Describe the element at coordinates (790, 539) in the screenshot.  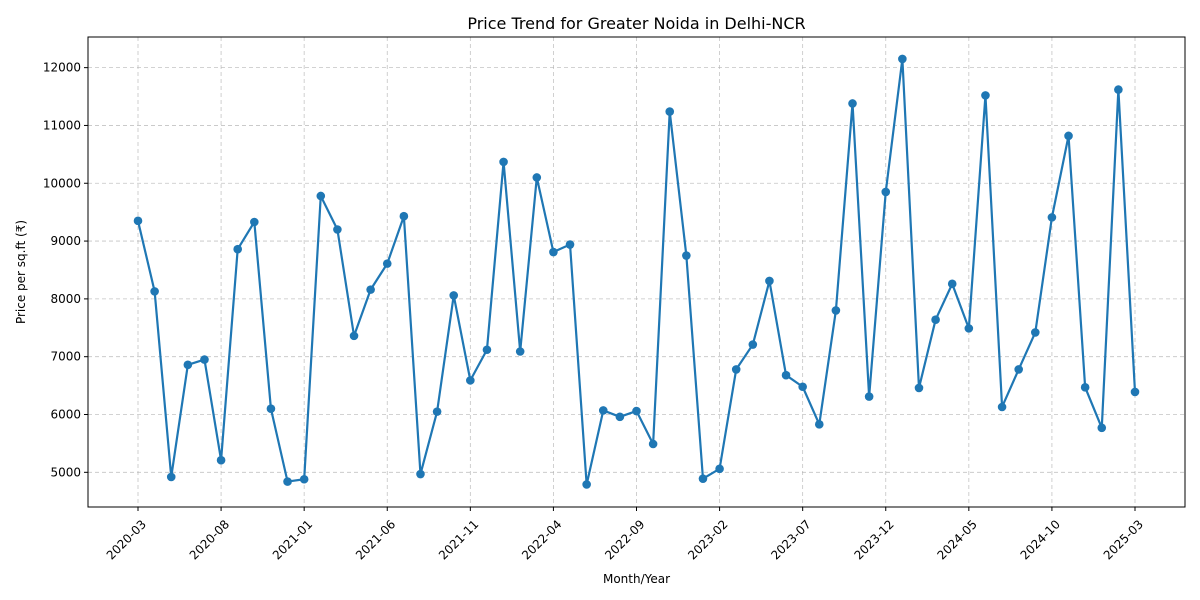
I see `x-tick-label: 2023-07` at that location.